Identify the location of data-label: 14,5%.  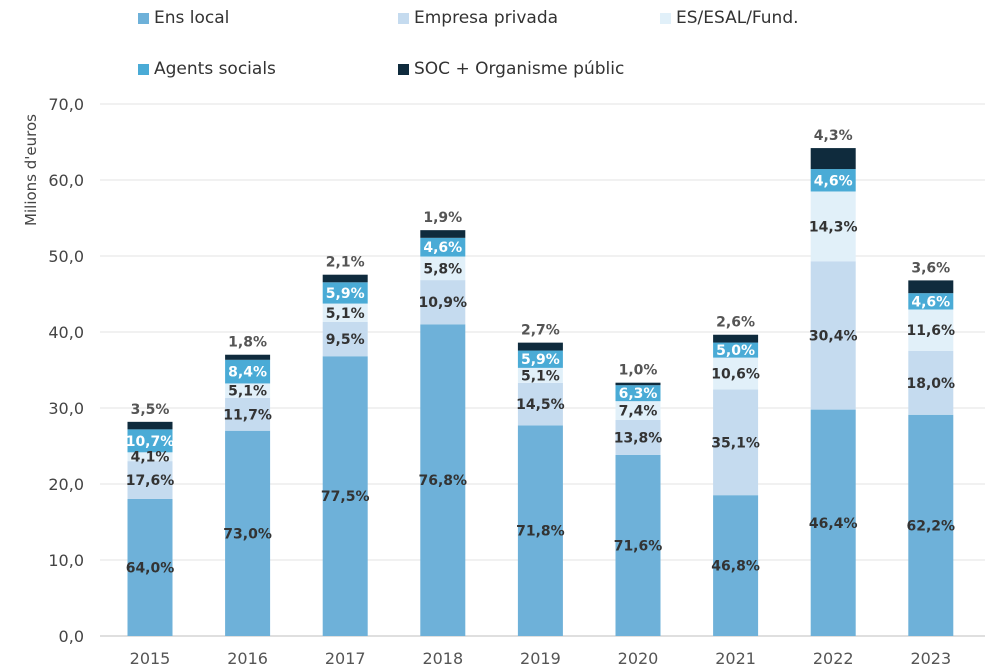
(540, 405).